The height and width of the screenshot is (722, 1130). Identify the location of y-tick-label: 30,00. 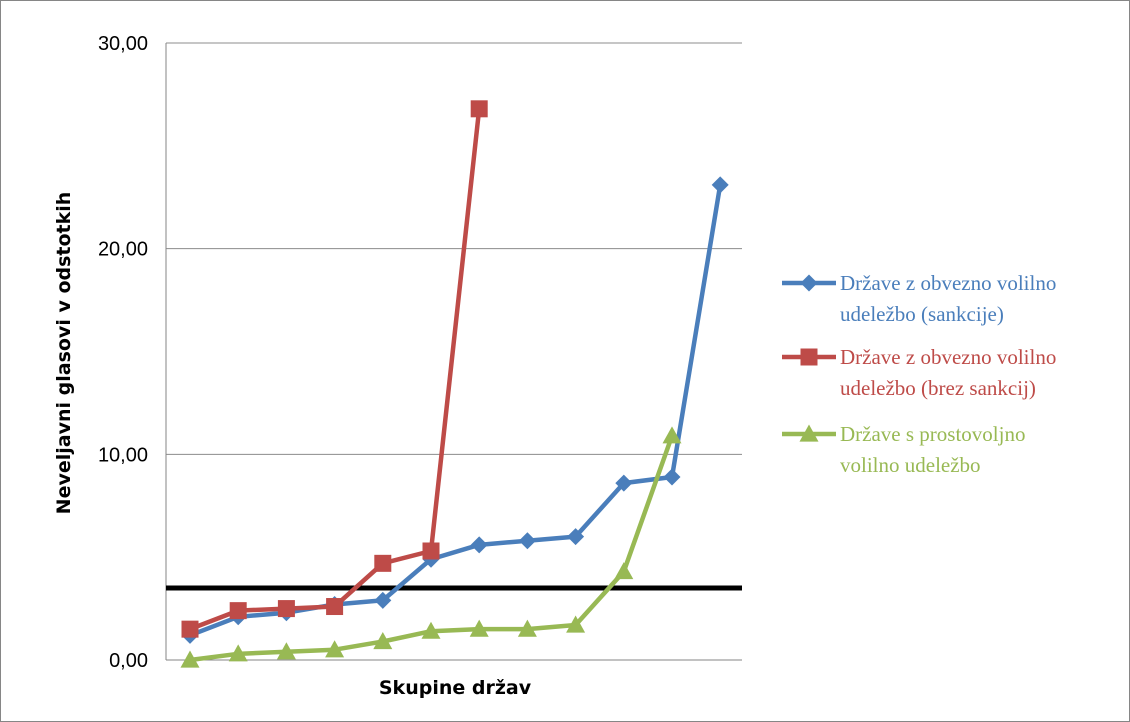
(123, 44).